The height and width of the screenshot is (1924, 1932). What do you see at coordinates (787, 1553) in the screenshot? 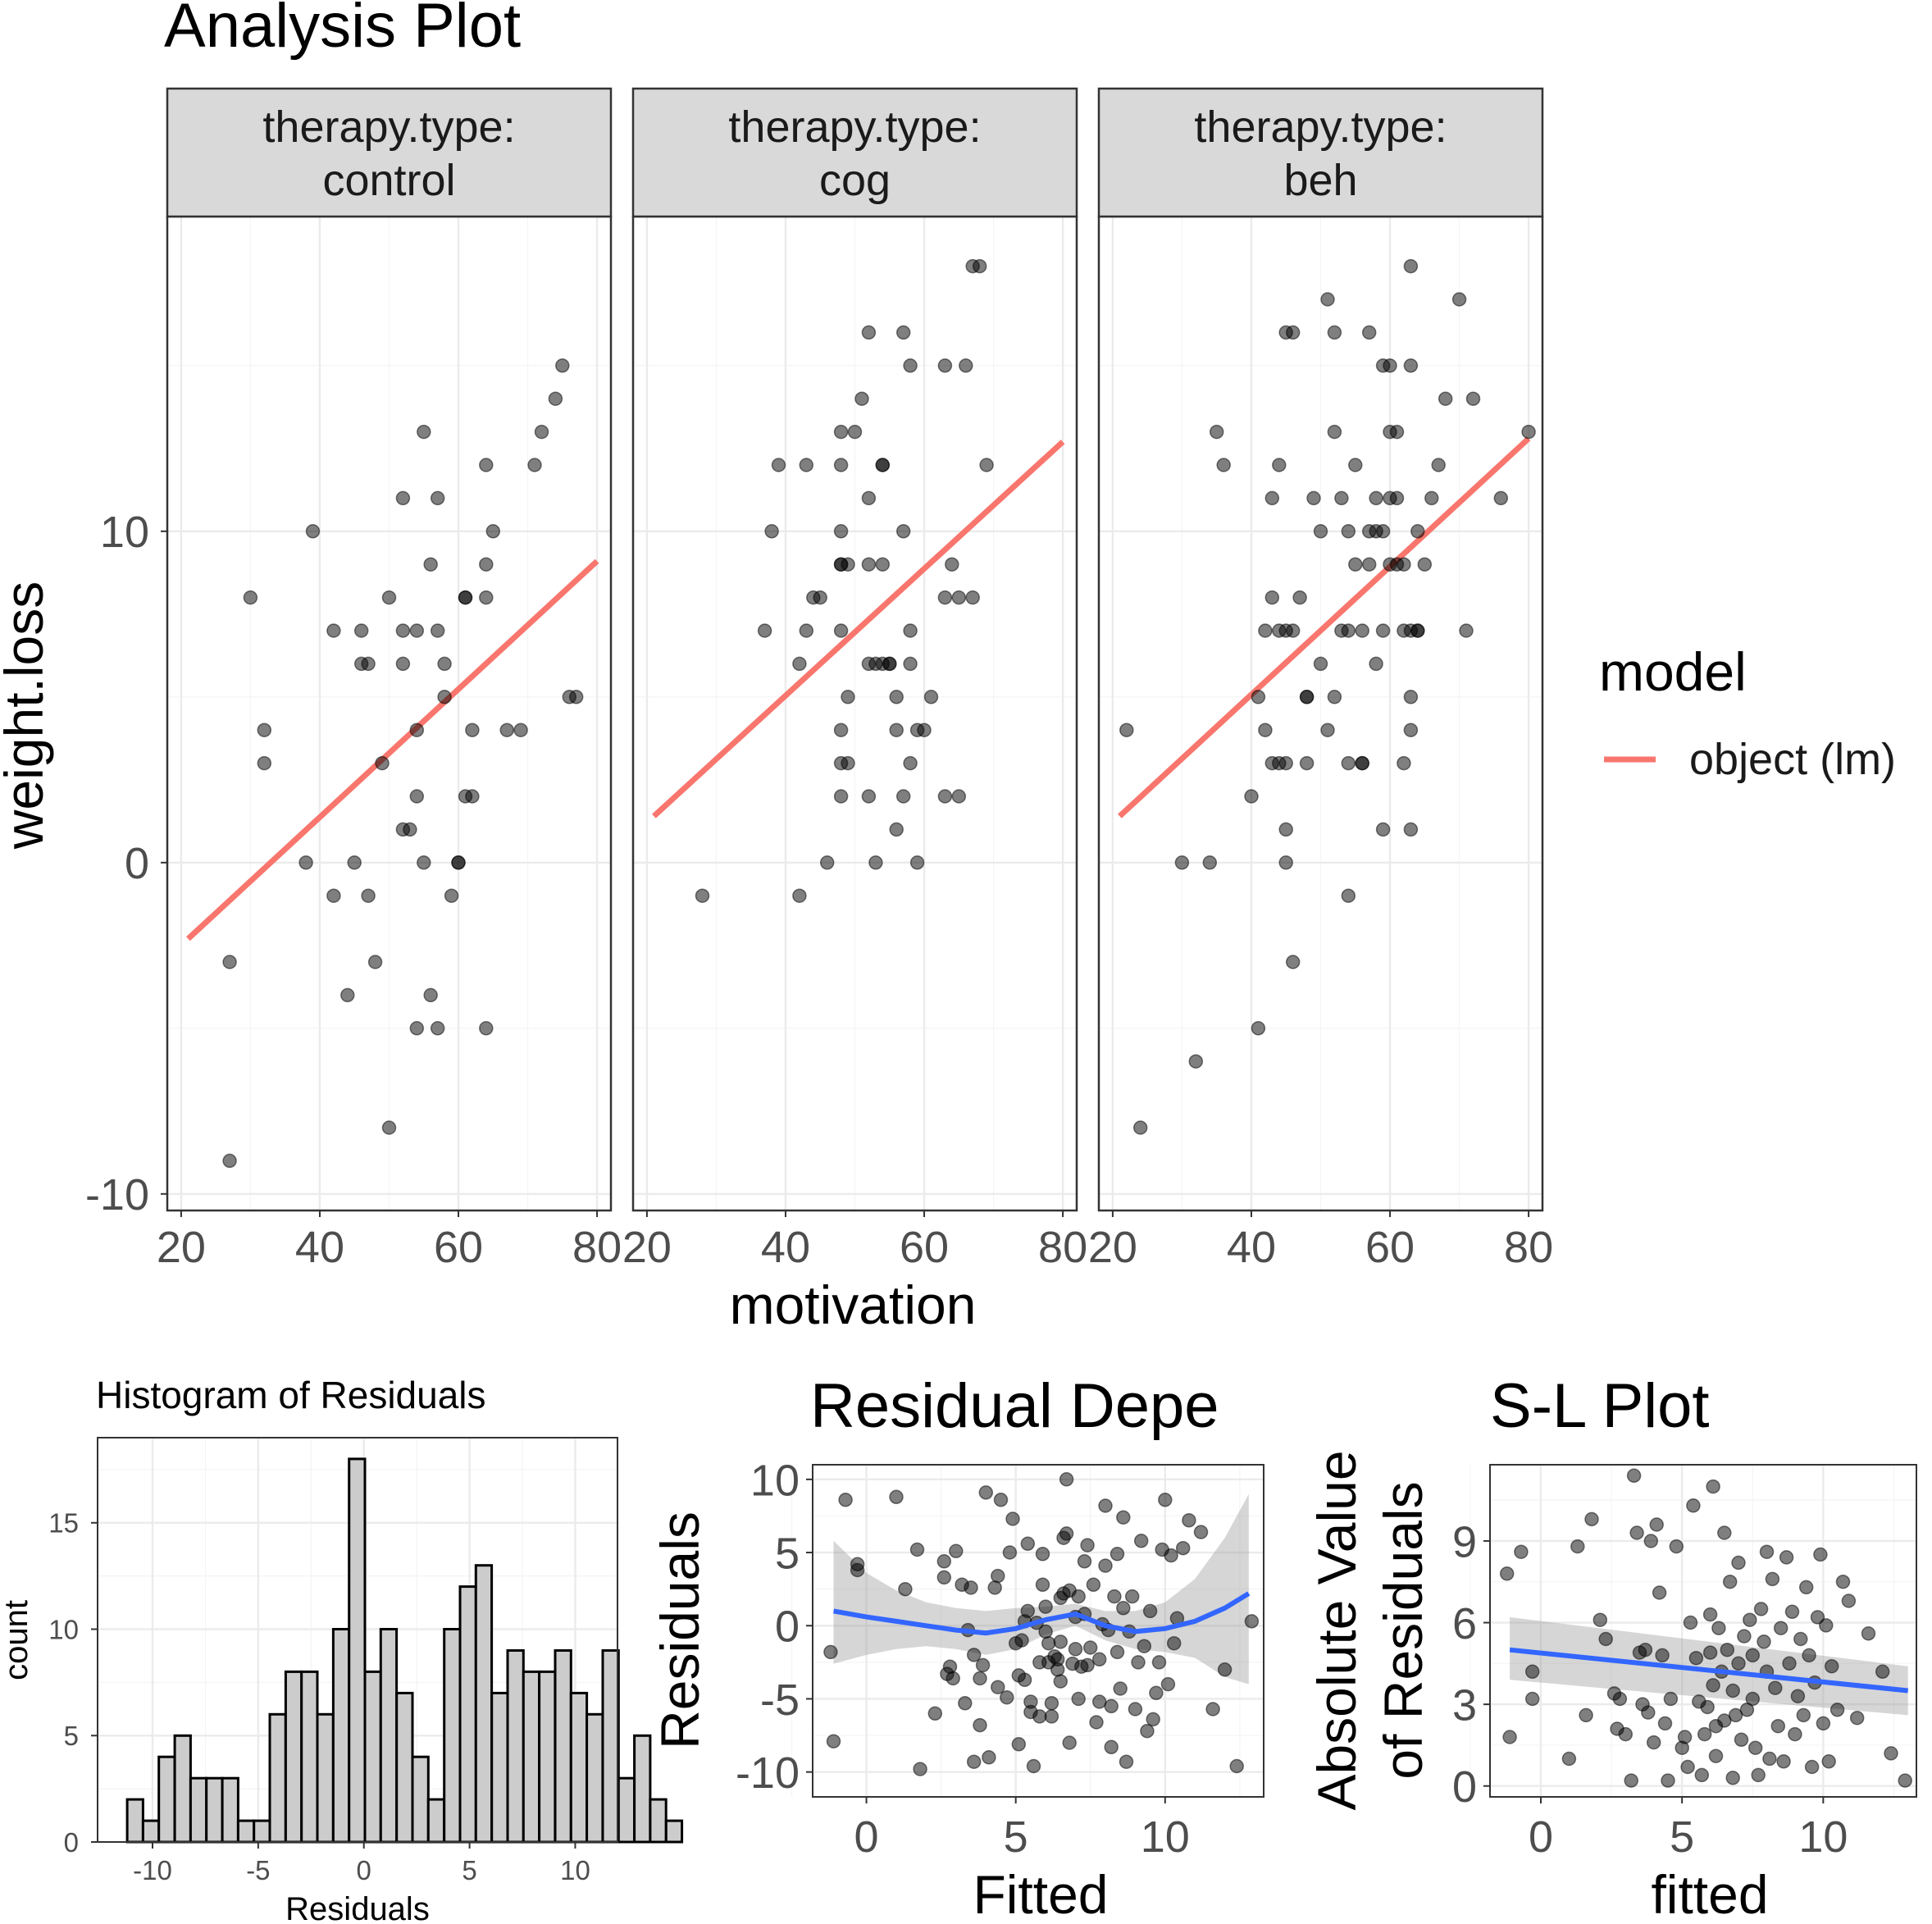
I see `y-tick-label: 5` at bounding box center [787, 1553].